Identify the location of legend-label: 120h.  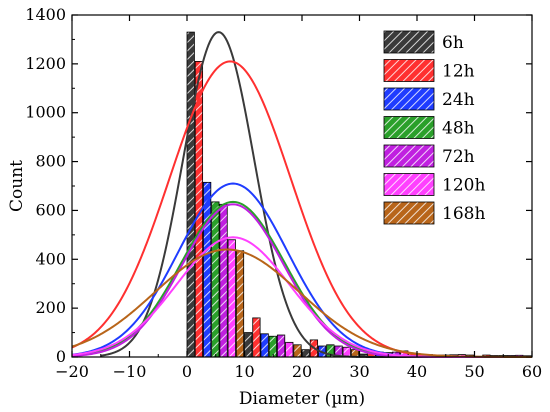
(463, 186).